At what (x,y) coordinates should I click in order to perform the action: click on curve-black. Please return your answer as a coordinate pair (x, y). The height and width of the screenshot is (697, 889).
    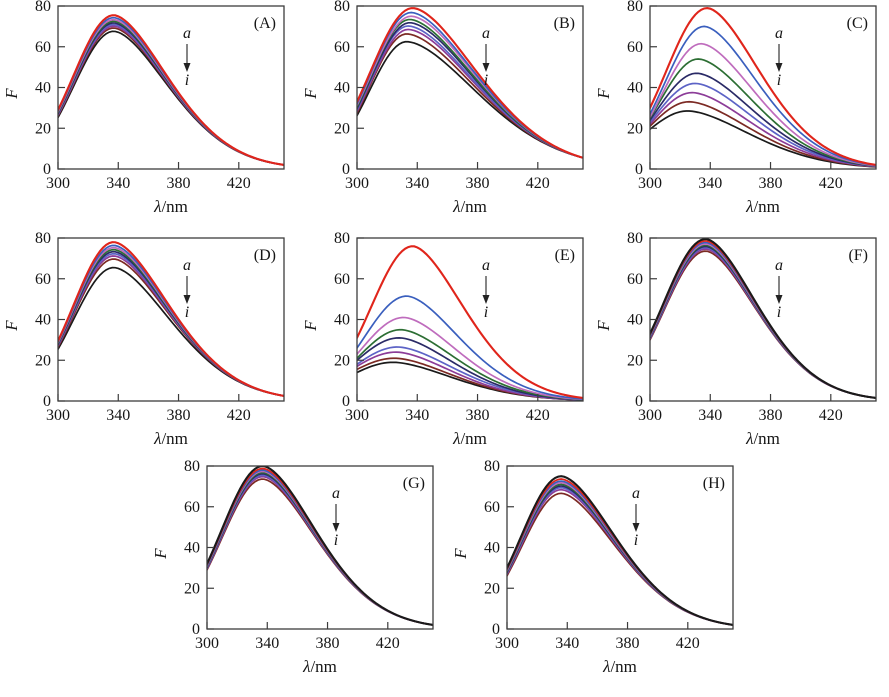
    Looking at the image, I should click on (620, 550).